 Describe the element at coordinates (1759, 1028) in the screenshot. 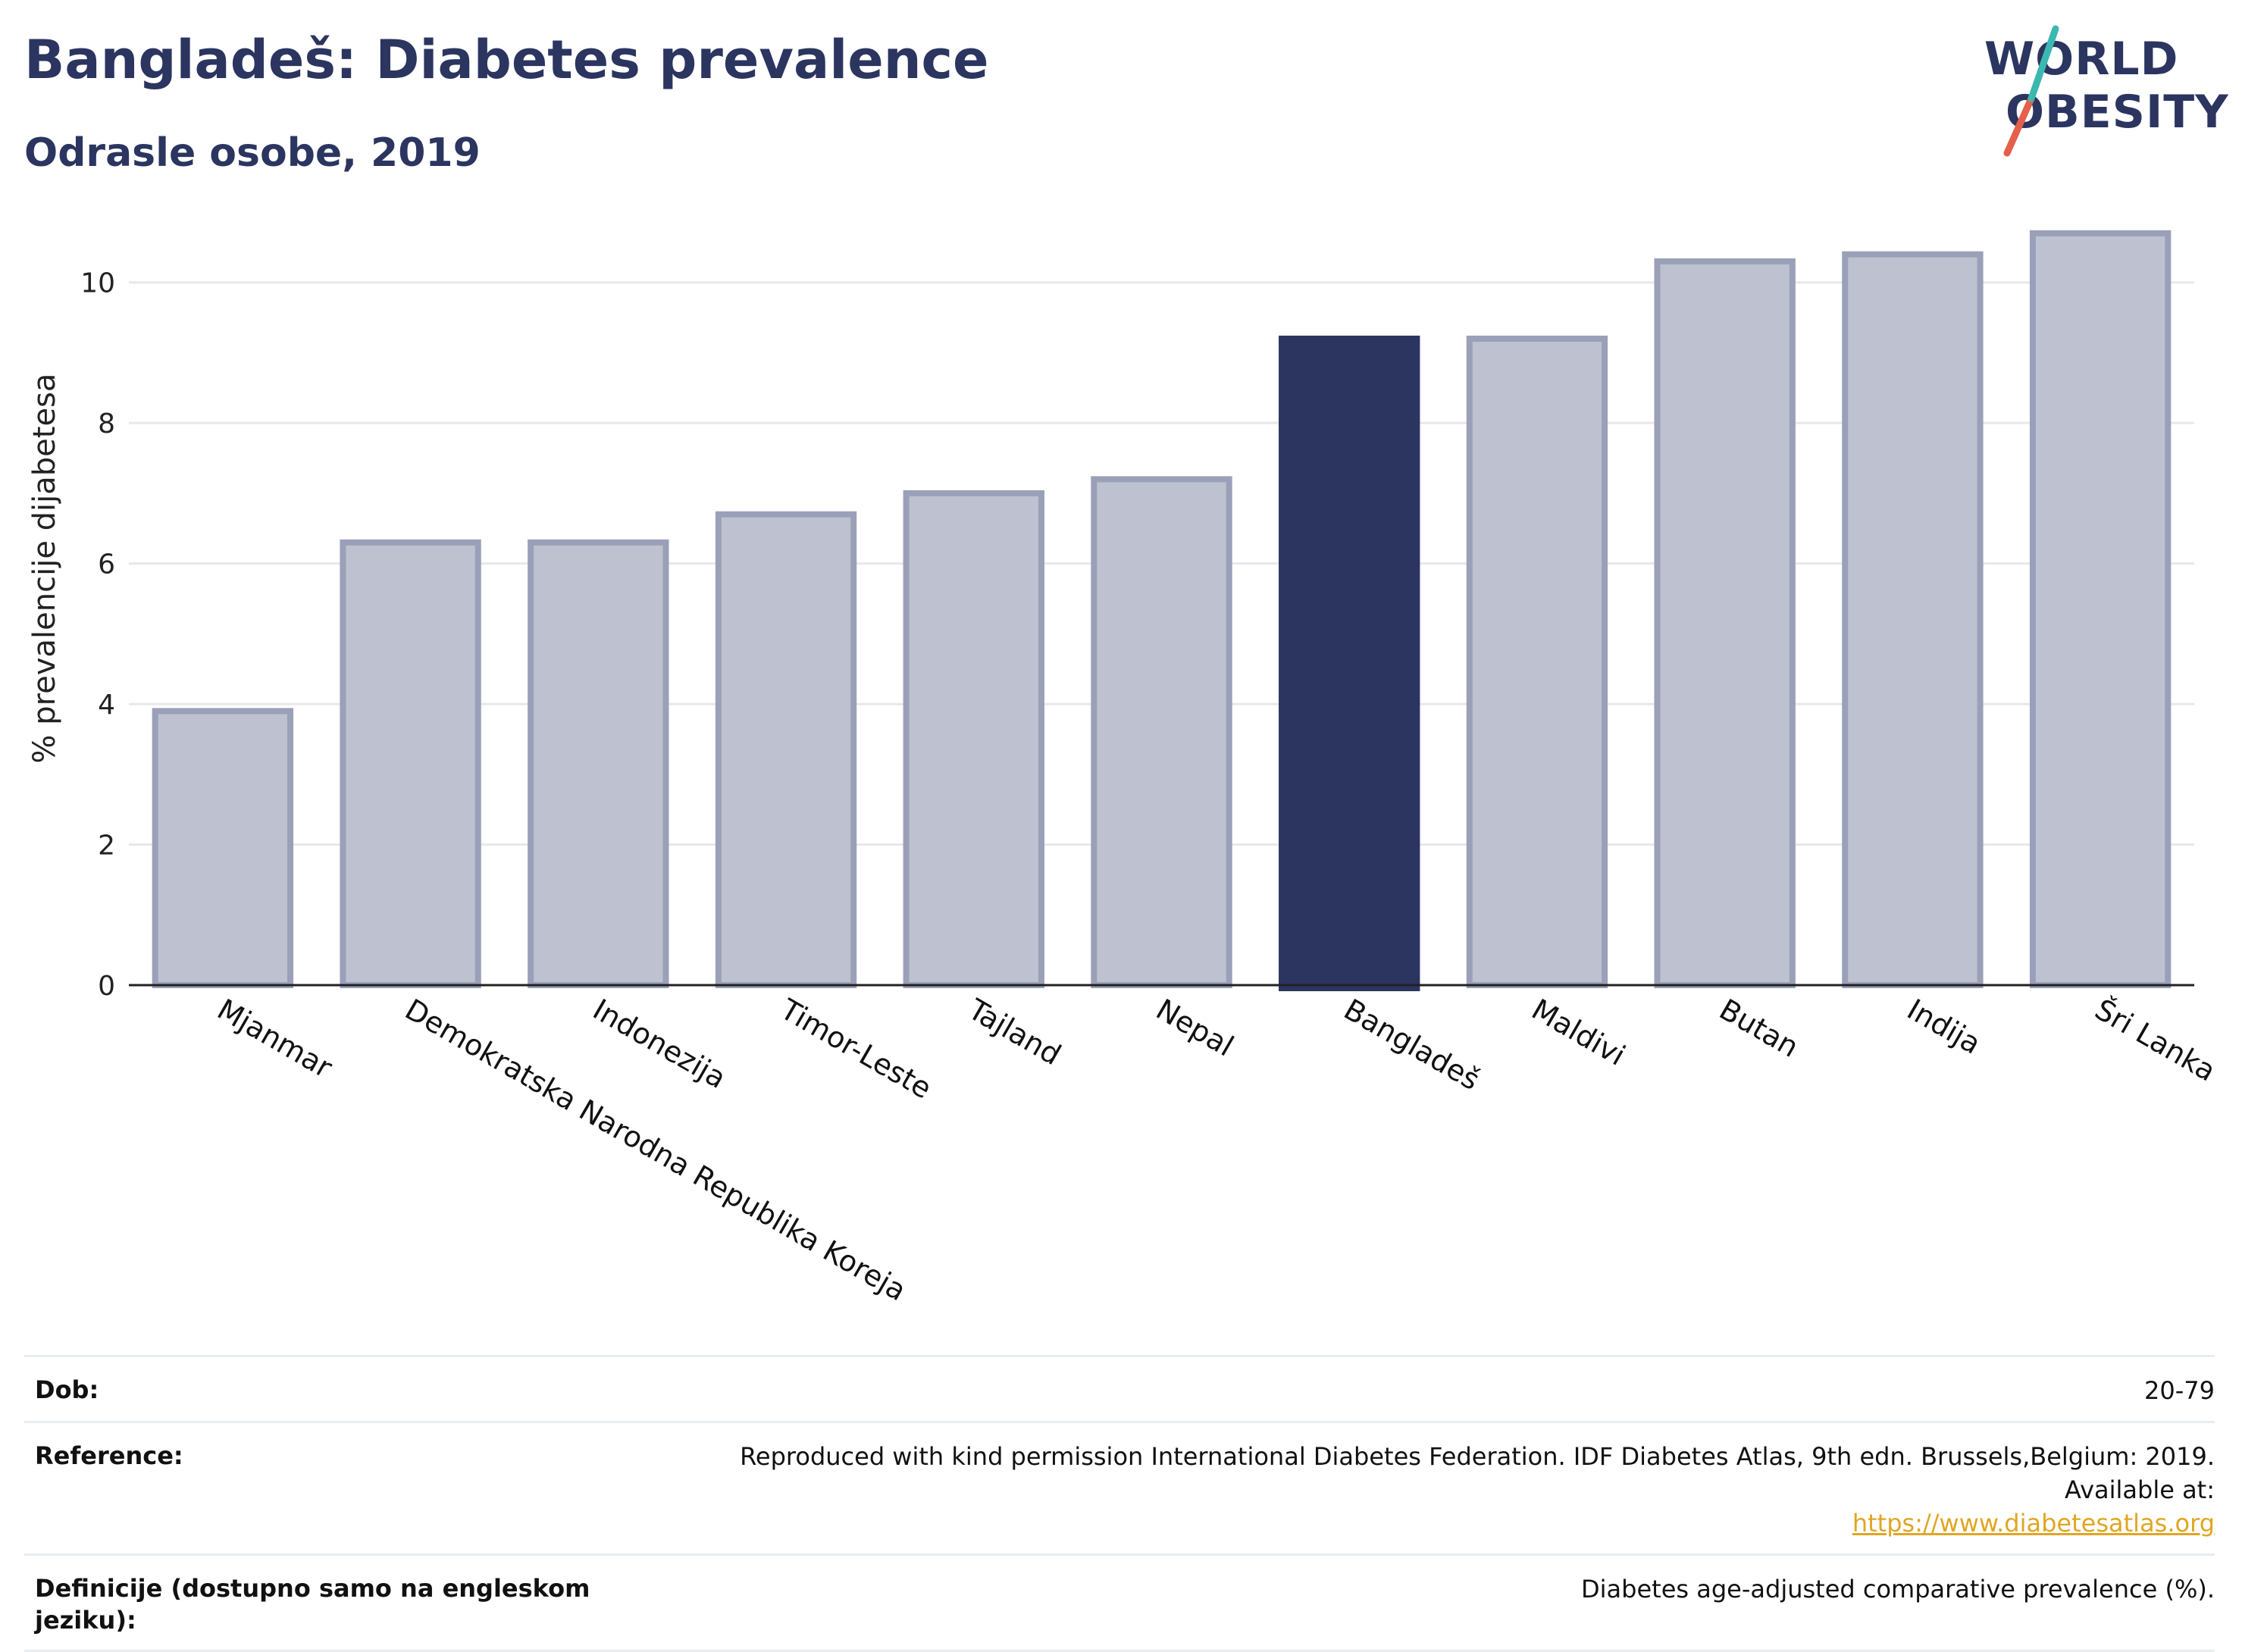

I see `x-tick-label: Butan` at that location.